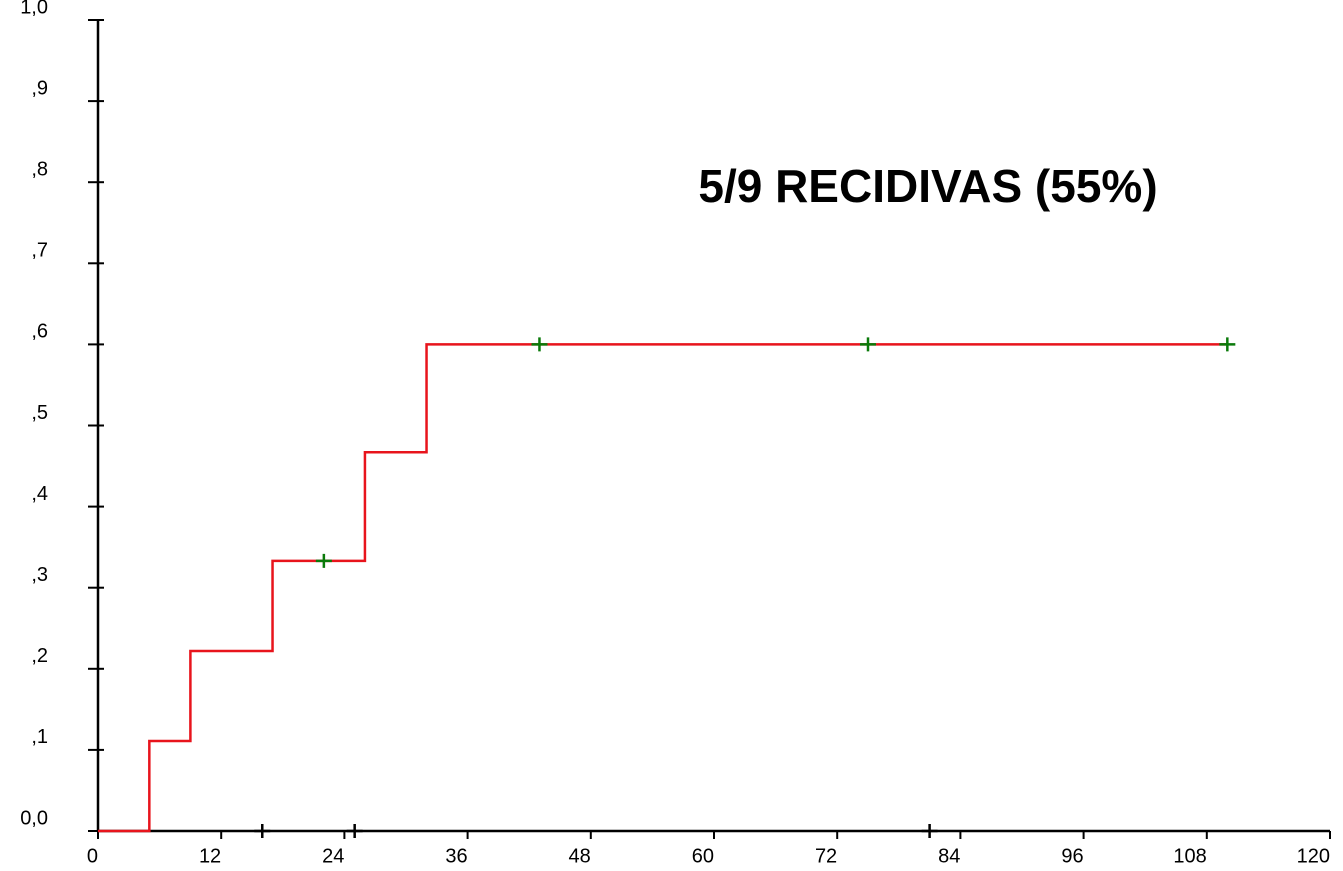 The image size is (1343, 871). Describe the element at coordinates (34, 9) in the screenshot. I see `y-tick-label: 1,0` at that location.